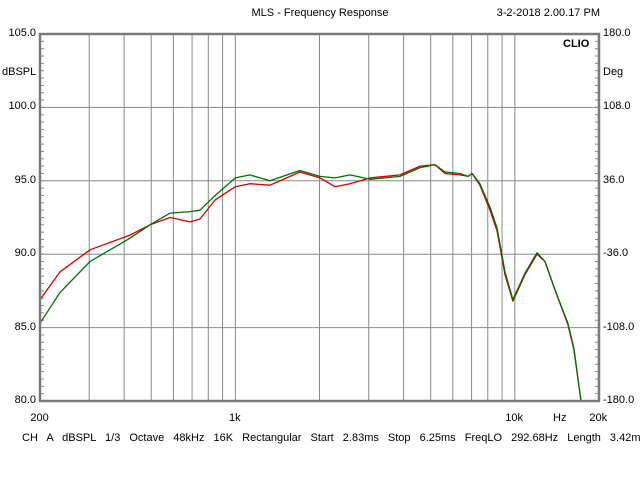  I want to click on x-tick-label: 20k, so click(598, 418).